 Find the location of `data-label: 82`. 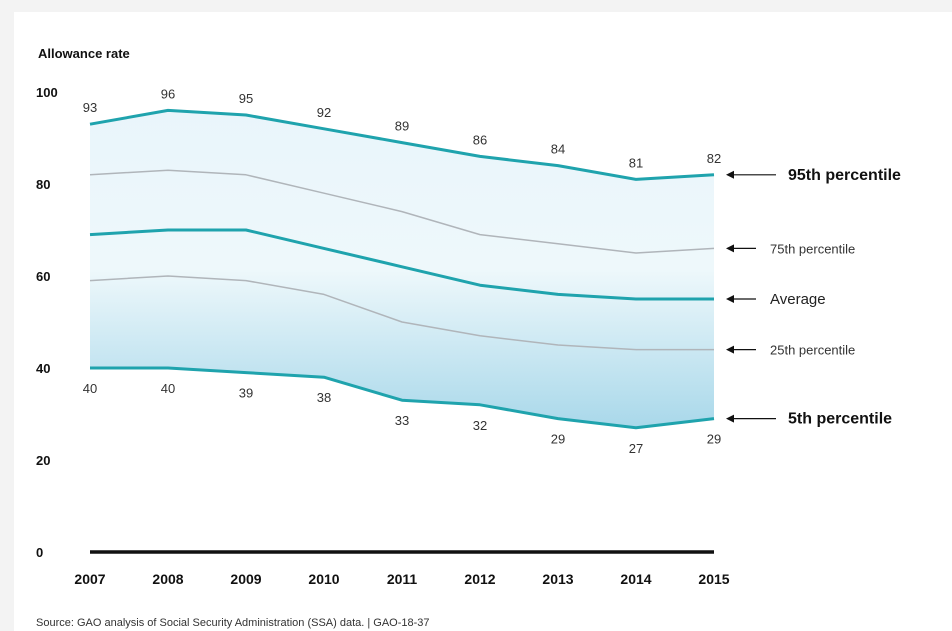

data-label: 82 is located at coordinates (714, 158).